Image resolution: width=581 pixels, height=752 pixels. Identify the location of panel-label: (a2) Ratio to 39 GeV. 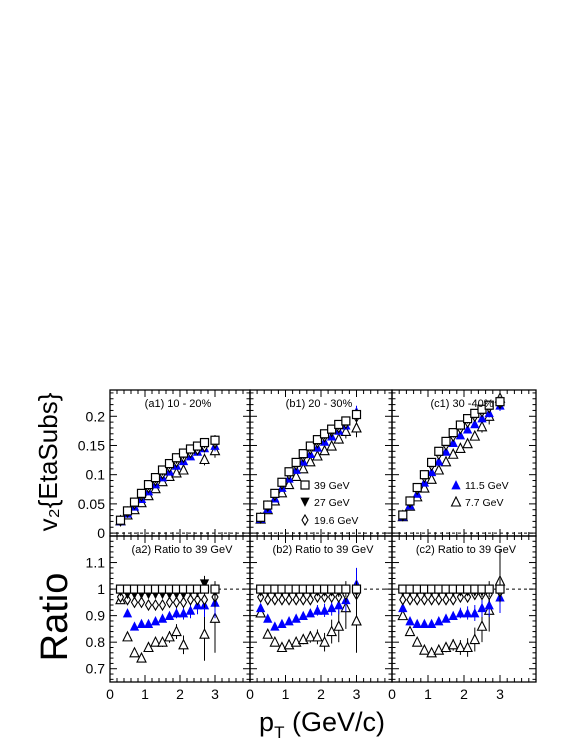
(183, 550).